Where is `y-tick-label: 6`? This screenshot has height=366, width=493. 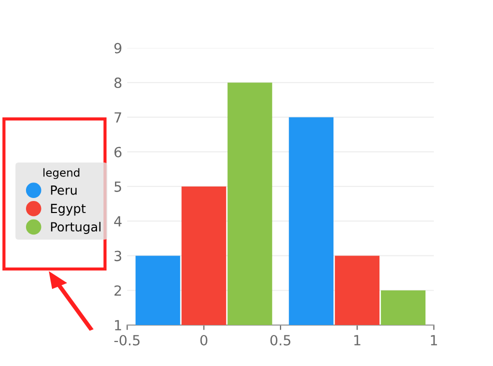 y-tick-label: 6 is located at coordinates (118, 152).